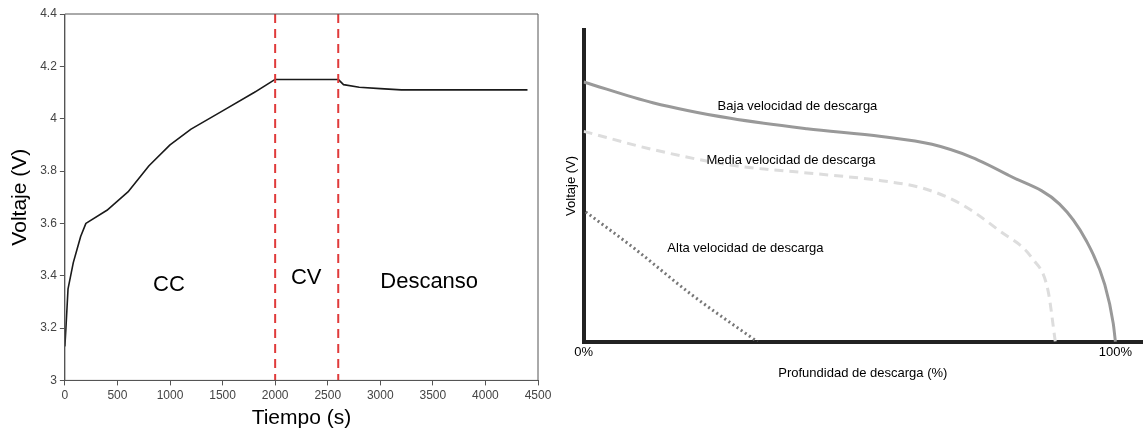 The image size is (1146, 435). Describe the element at coordinates (798, 106) in the screenshot. I see `series-label: Baja velocidad de descarga` at that location.